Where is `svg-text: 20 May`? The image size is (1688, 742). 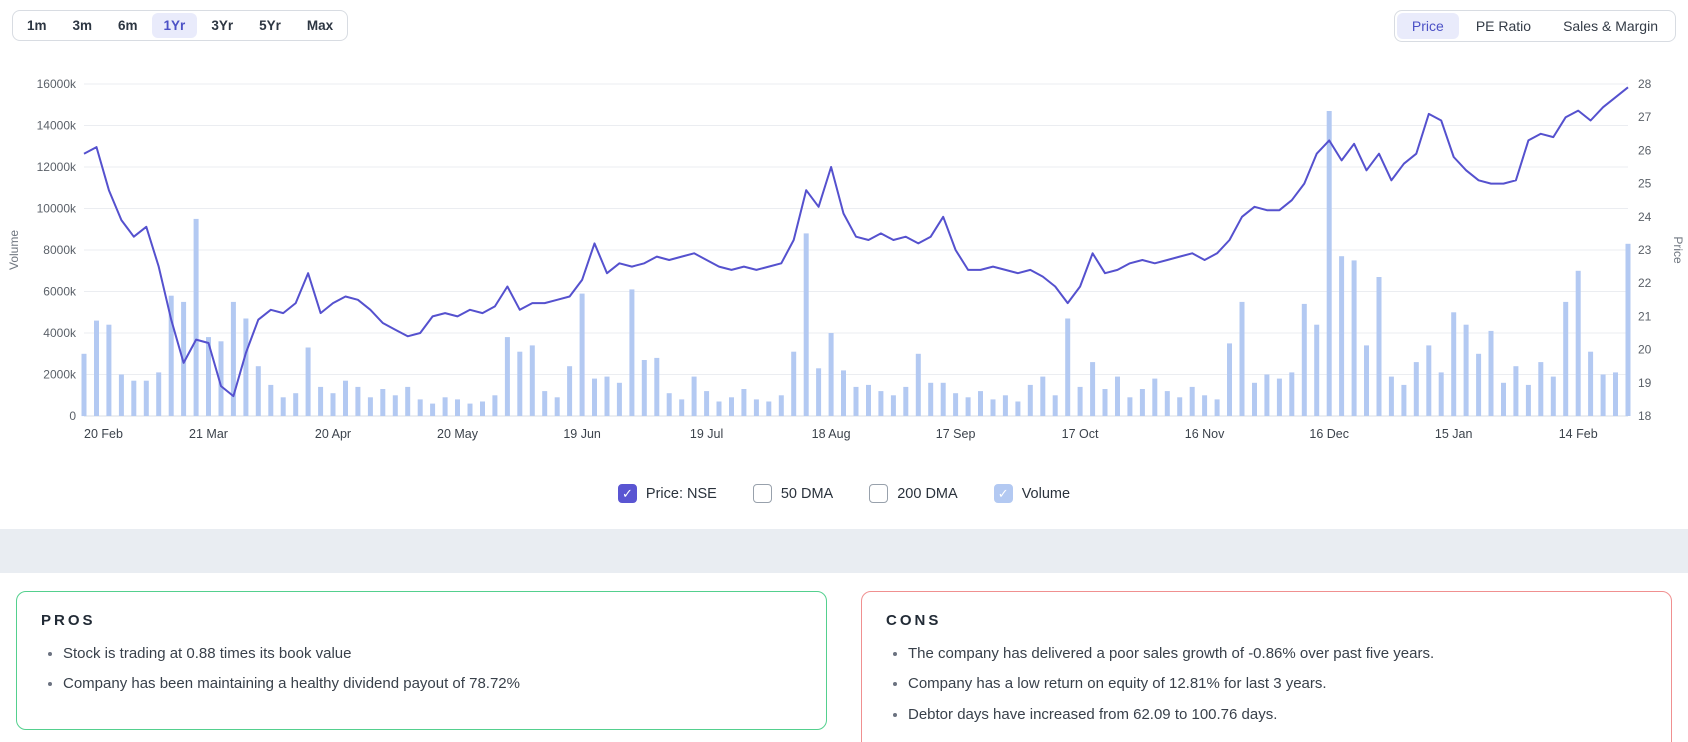 svg-text: 20 May is located at coordinates (458, 434).